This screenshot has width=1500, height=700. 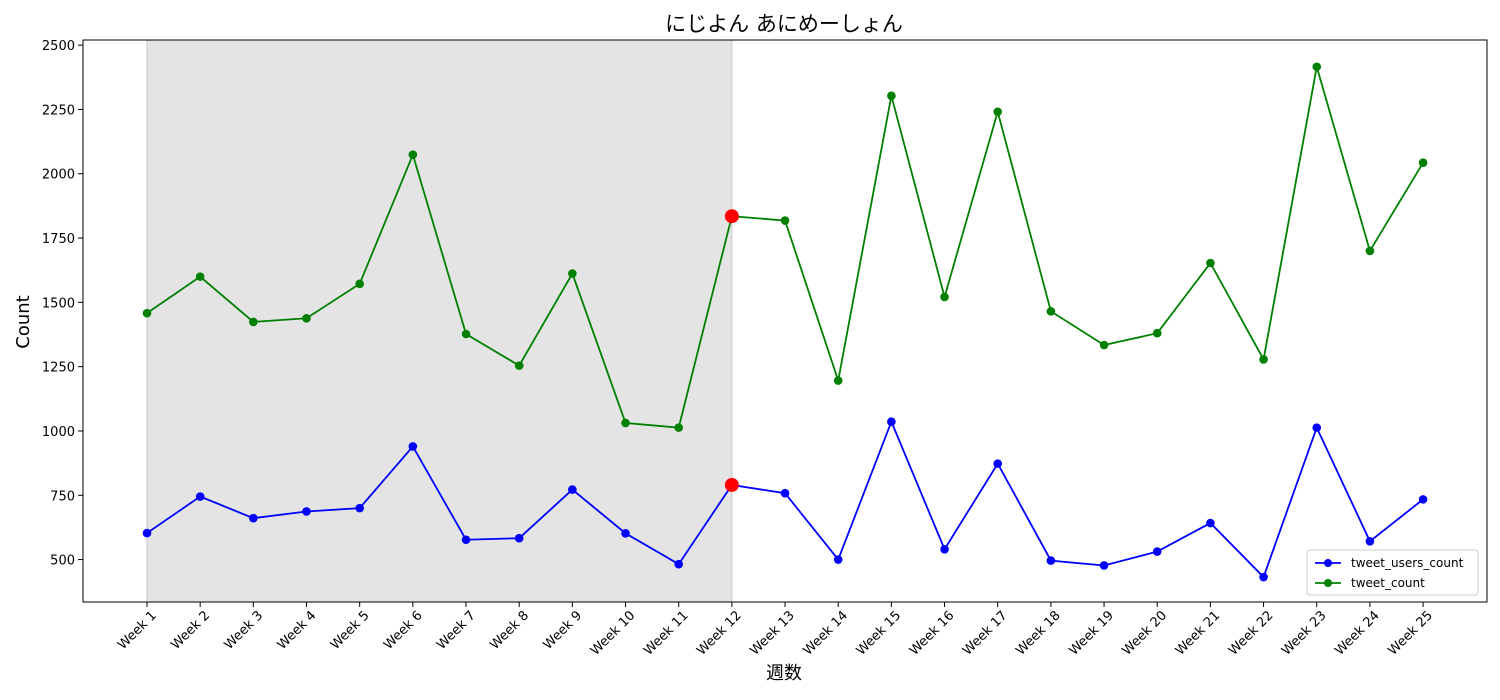 What do you see at coordinates (985, 633) in the screenshot?
I see `x-tick-label: Week 17` at bounding box center [985, 633].